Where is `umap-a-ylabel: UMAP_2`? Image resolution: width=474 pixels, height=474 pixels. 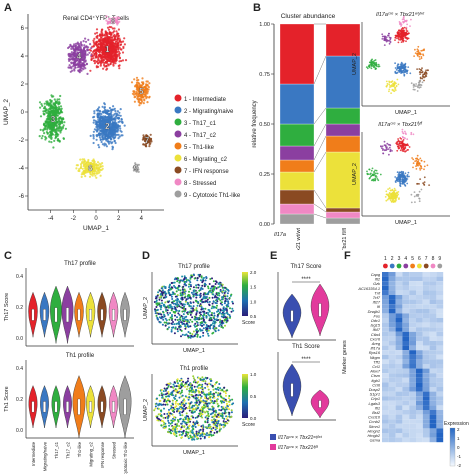 umap-a-ylabel: UMAP_2 is located at coordinates (6, 112).